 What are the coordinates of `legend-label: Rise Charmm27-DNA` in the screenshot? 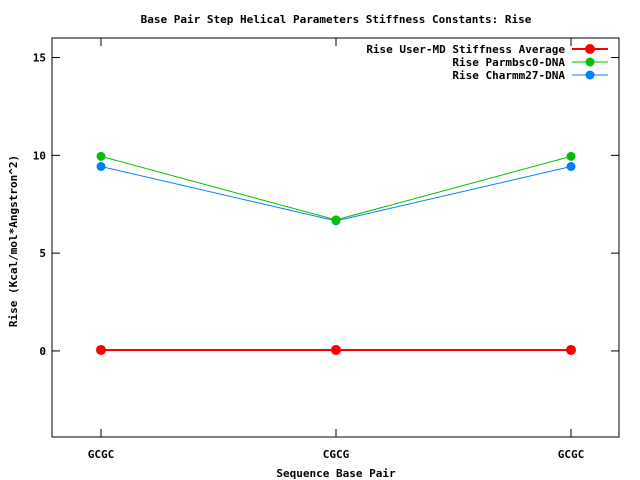 It's located at (508, 75).